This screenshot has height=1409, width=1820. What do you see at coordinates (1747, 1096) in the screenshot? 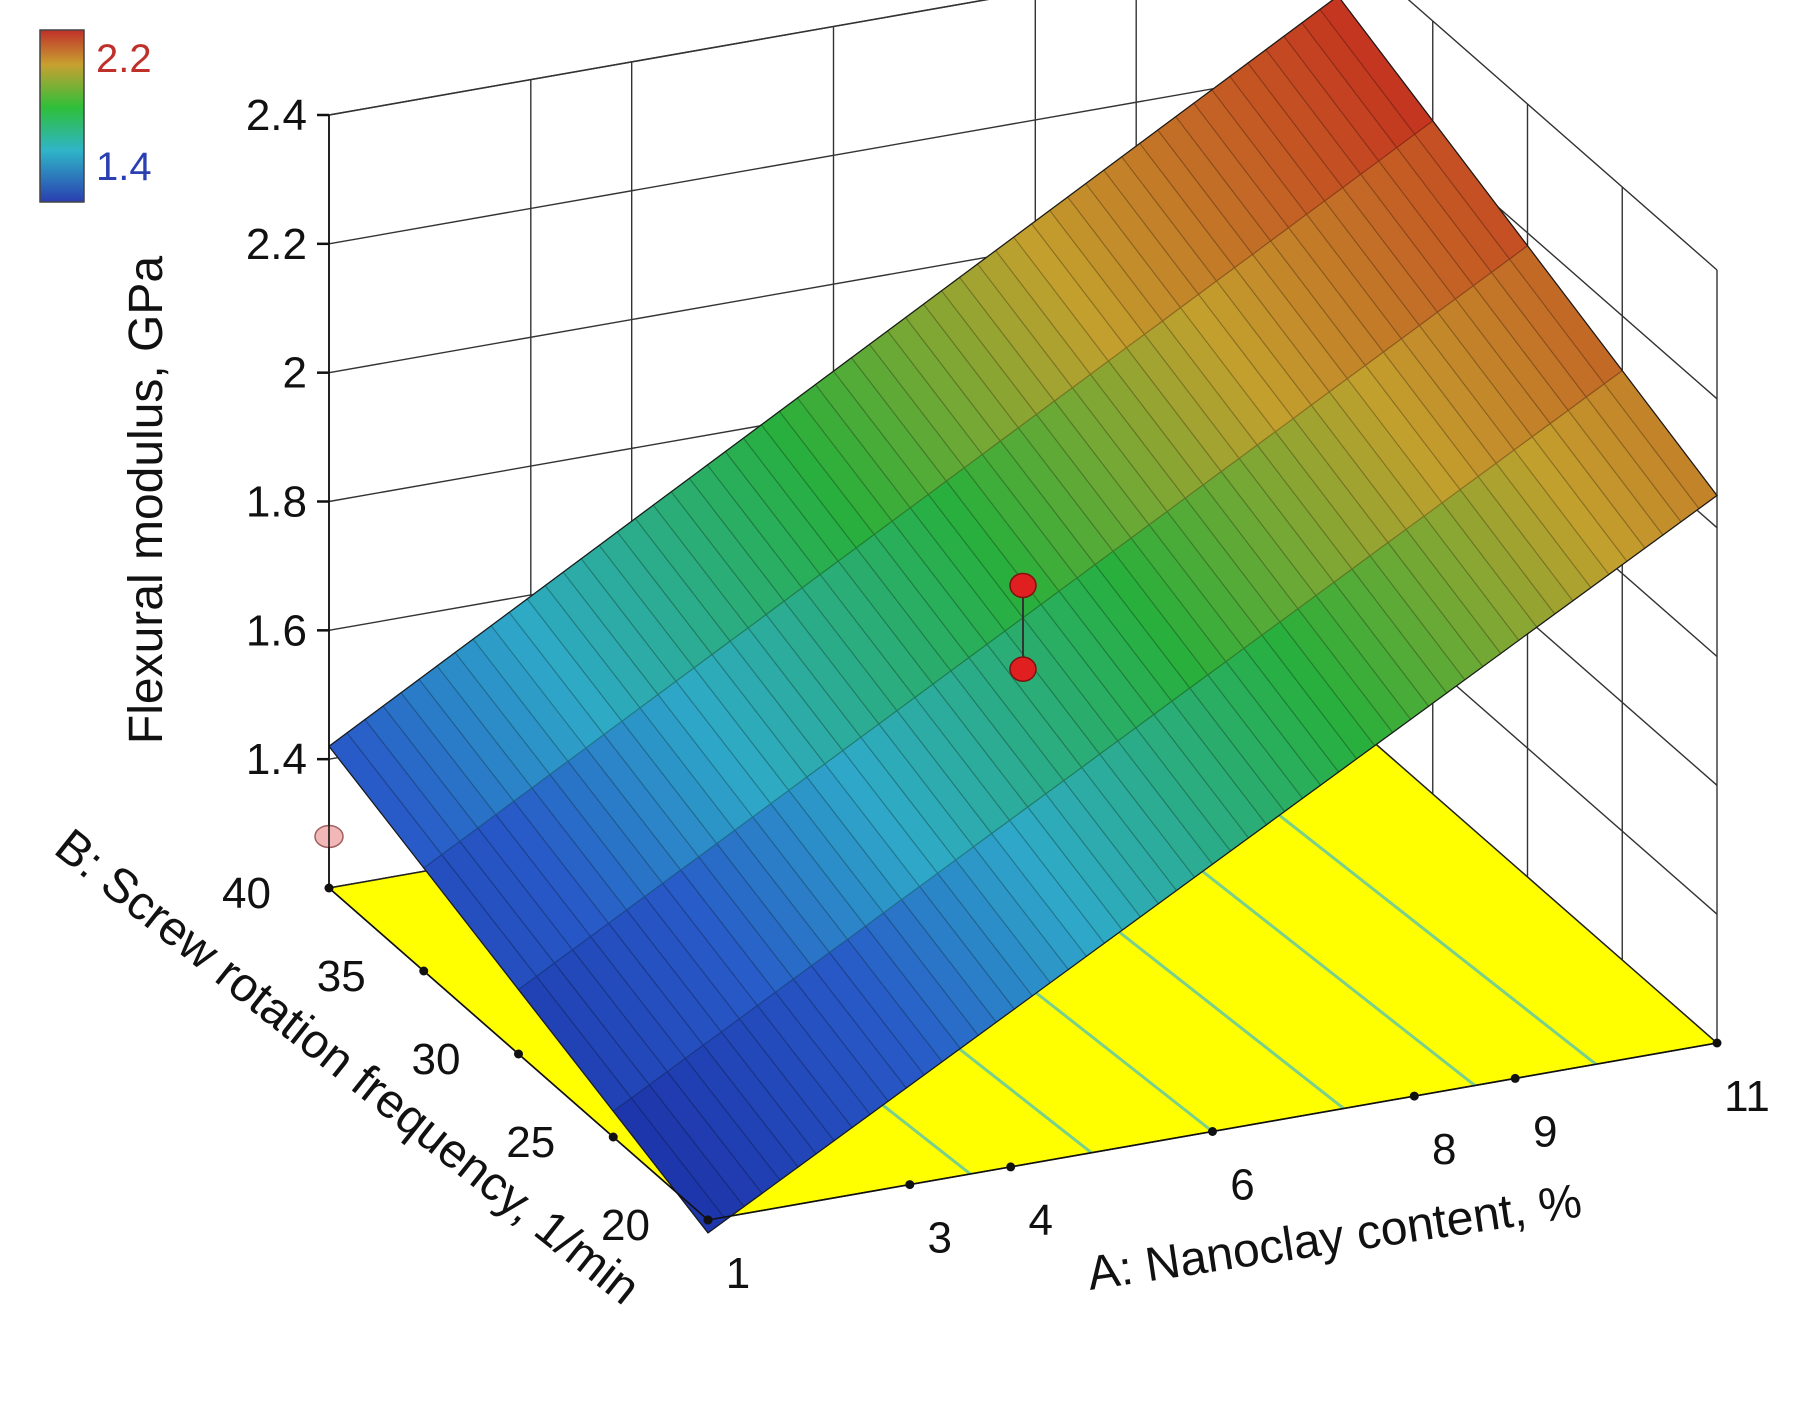
I see `x-tick-label: 11` at bounding box center [1747, 1096].